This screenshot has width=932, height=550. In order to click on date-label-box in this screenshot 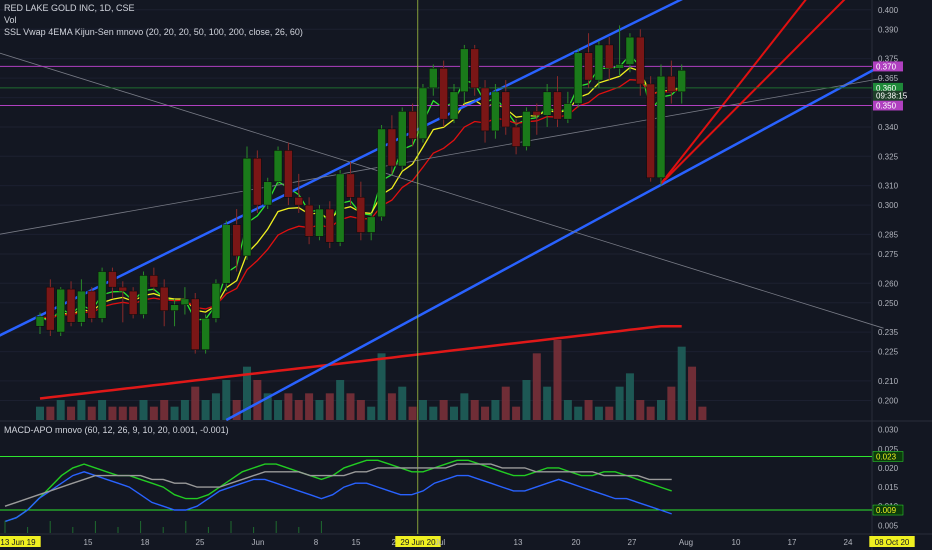, I will do `click(892, 541)`.